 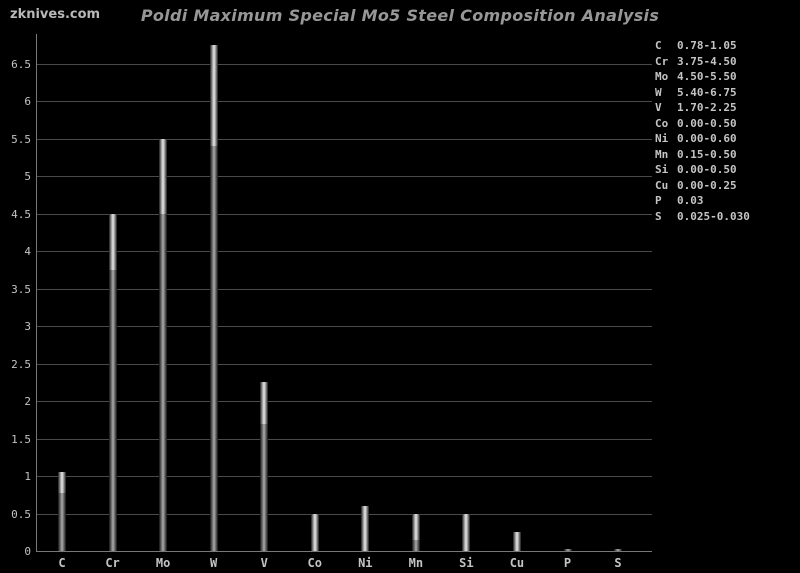 I want to click on watermark: zknives.com, so click(x=55, y=14).